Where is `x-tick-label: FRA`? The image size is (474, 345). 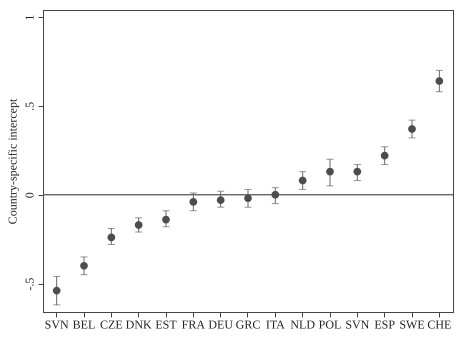
x-tick-label: FRA is located at coordinates (194, 325).